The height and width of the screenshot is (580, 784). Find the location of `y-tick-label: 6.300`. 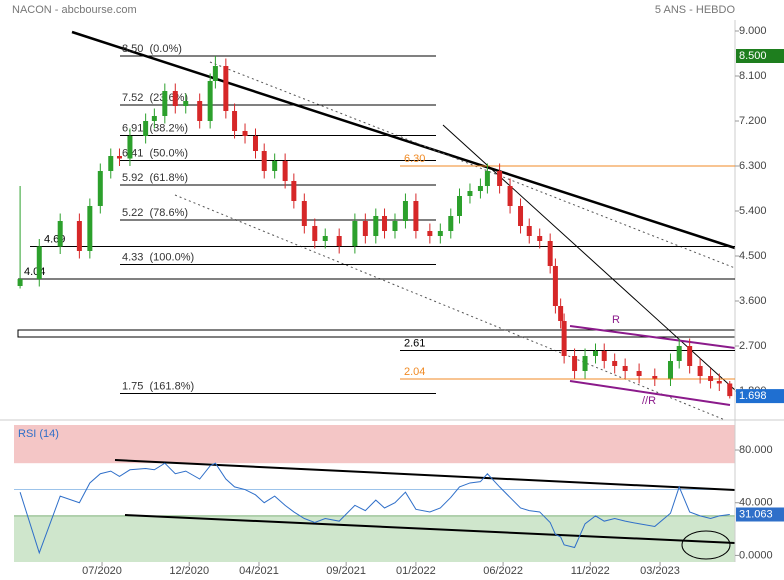

y-tick-label: 6.300 is located at coordinates (753, 166).